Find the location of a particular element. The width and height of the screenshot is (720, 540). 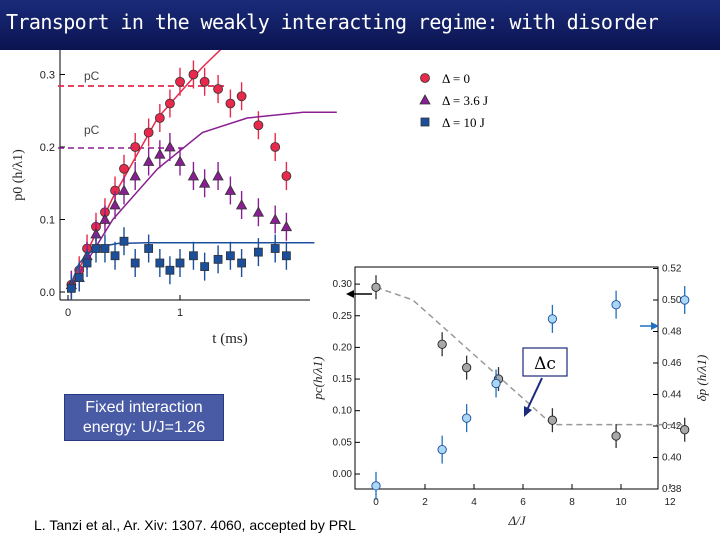

inset-x-tick-label: 0 is located at coordinates (376, 502).